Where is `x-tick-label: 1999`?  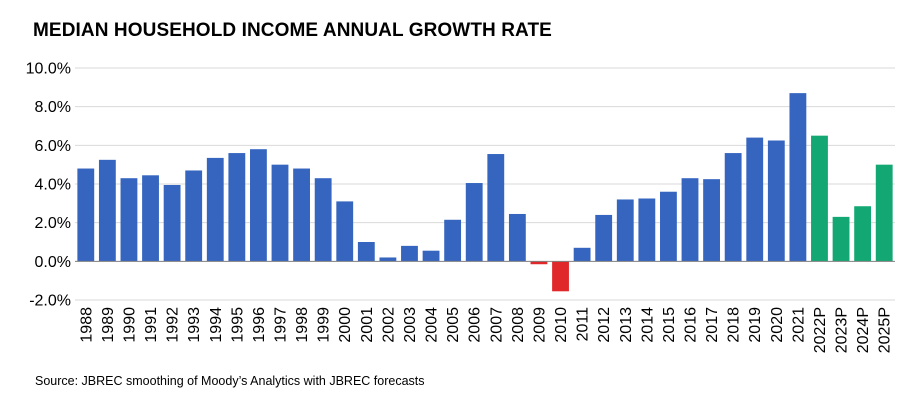
x-tick-label: 1999 is located at coordinates (324, 325).